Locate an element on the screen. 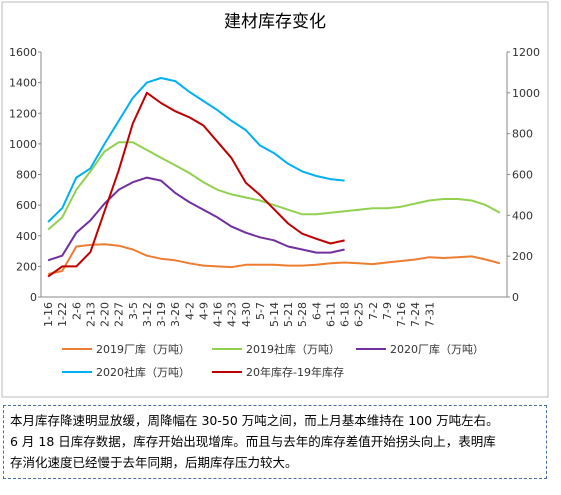 This screenshot has height=495, width=561. y-tick-label: 800 is located at coordinates (26, 175).